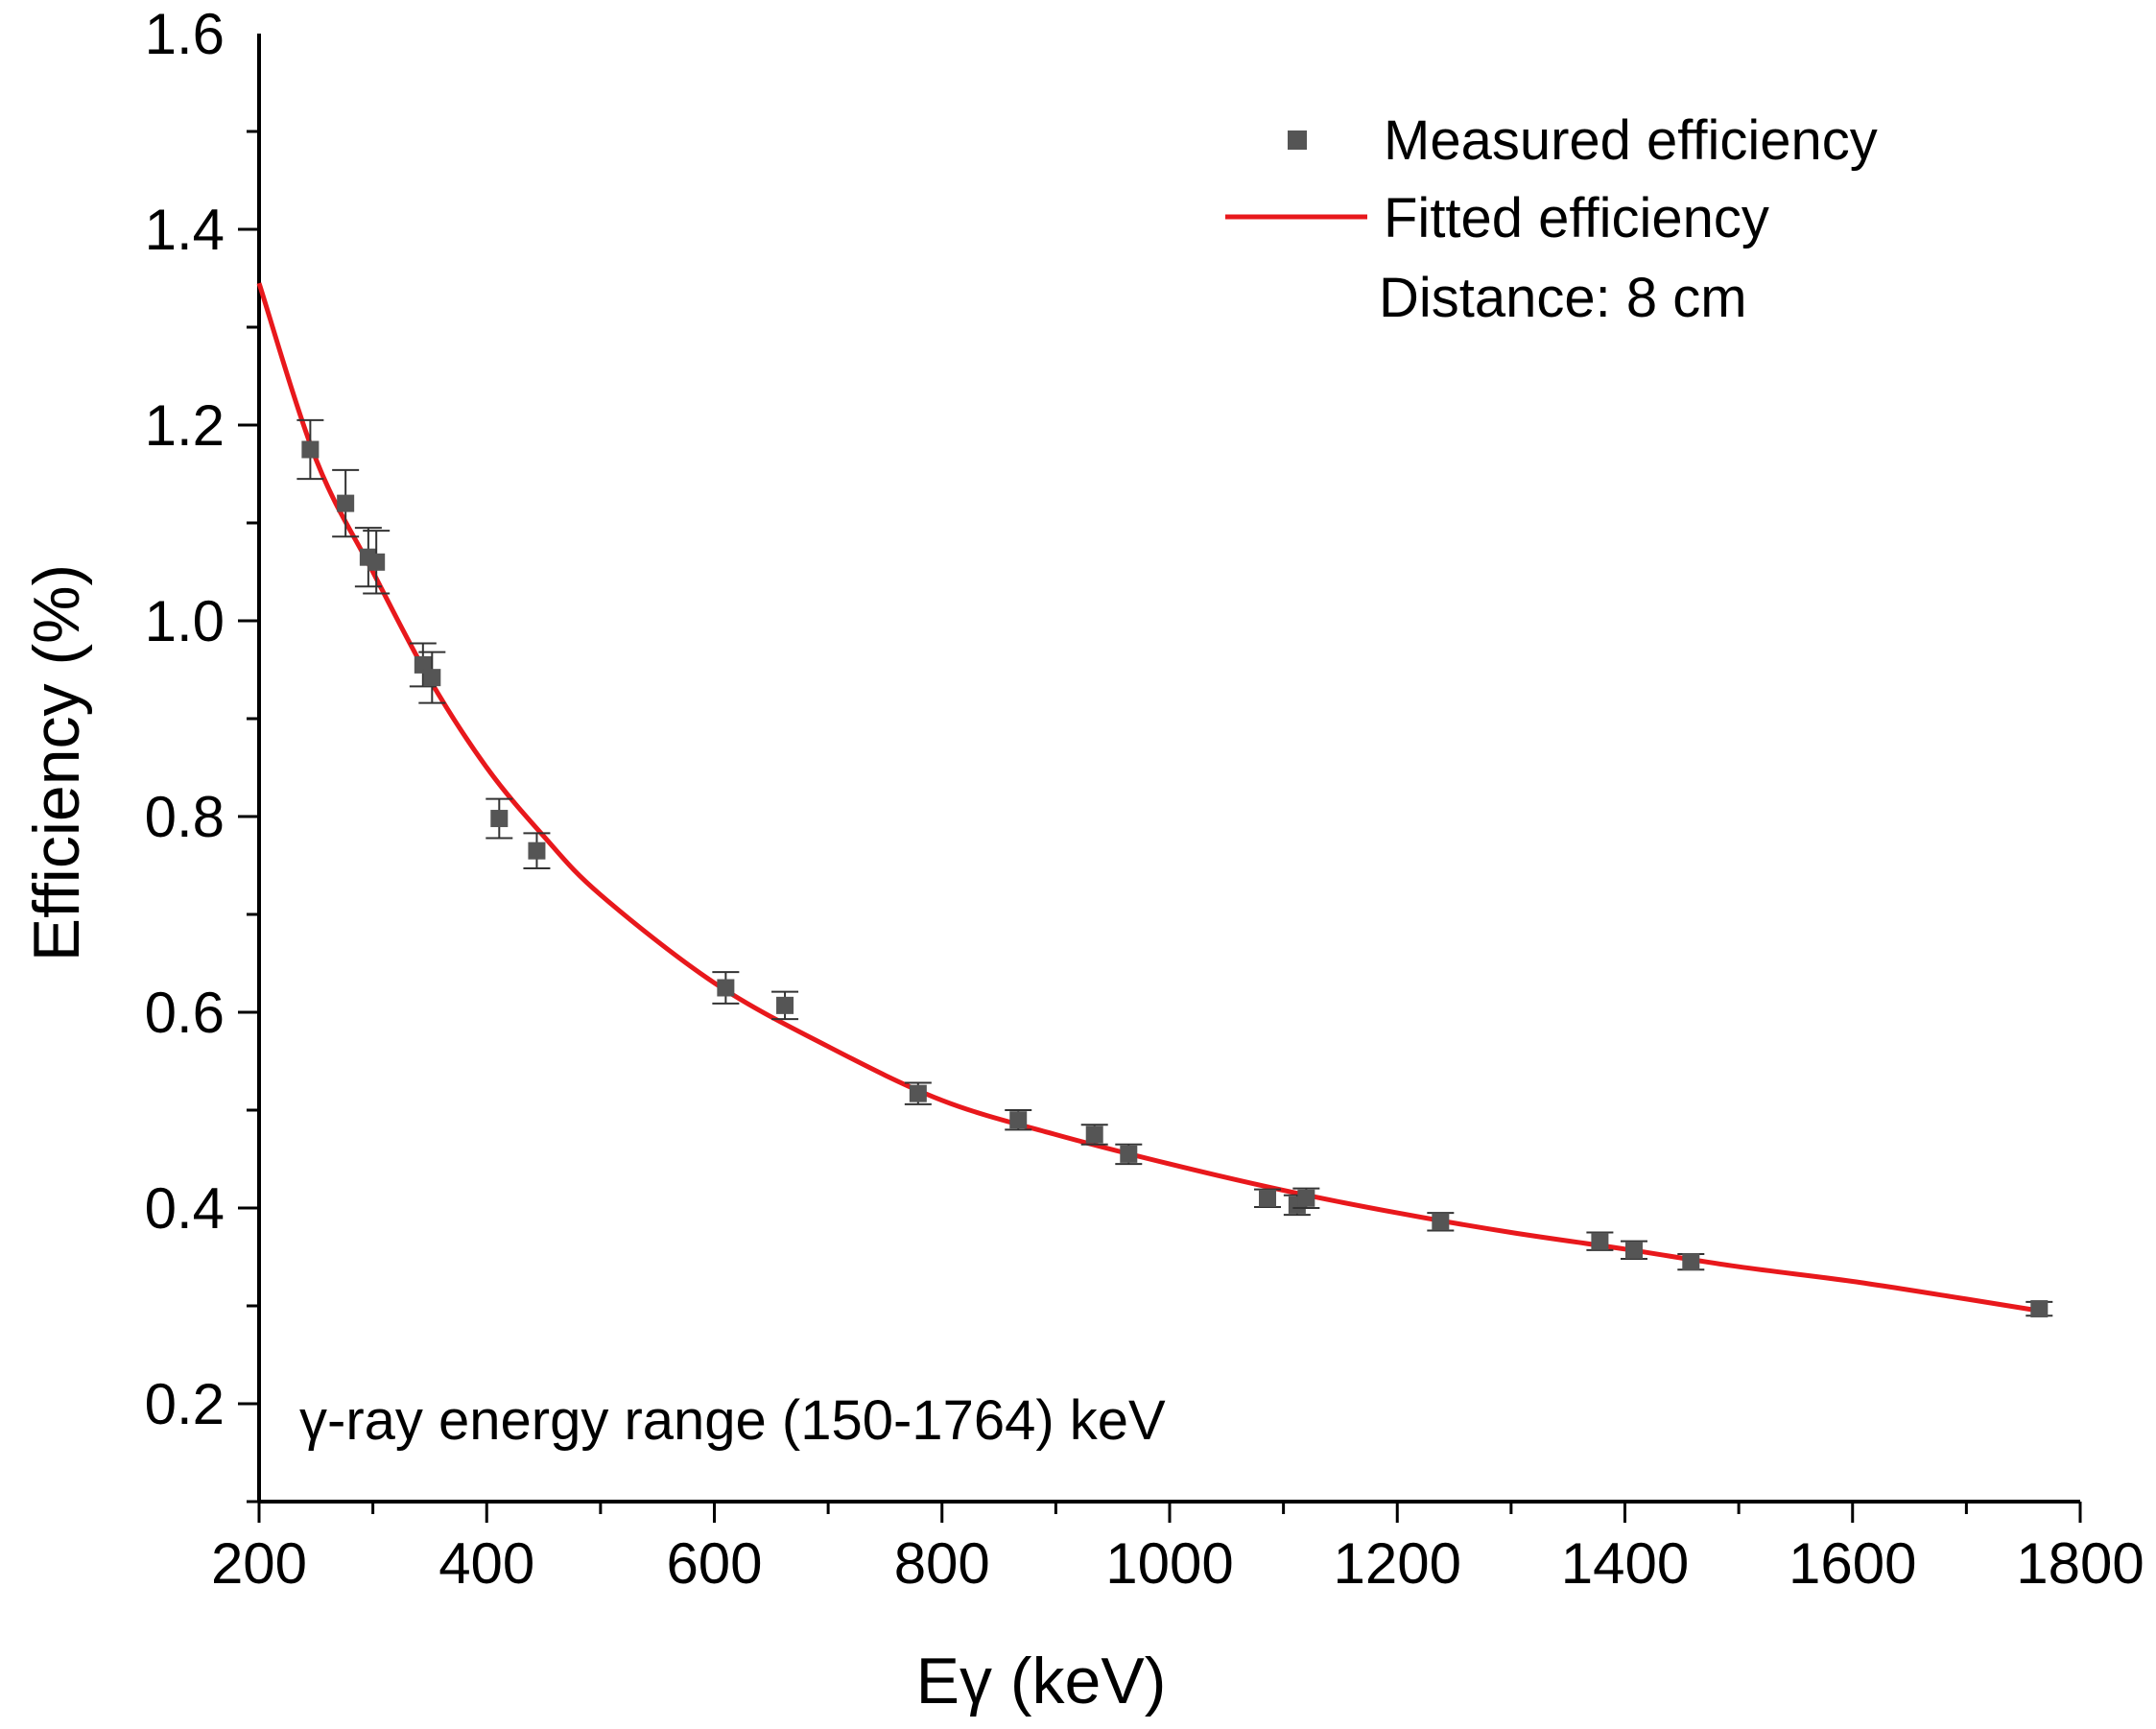  Describe the element at coordinates (185, 1013) in the screenshot. I see `y-tick-label: 0.6` at that location.